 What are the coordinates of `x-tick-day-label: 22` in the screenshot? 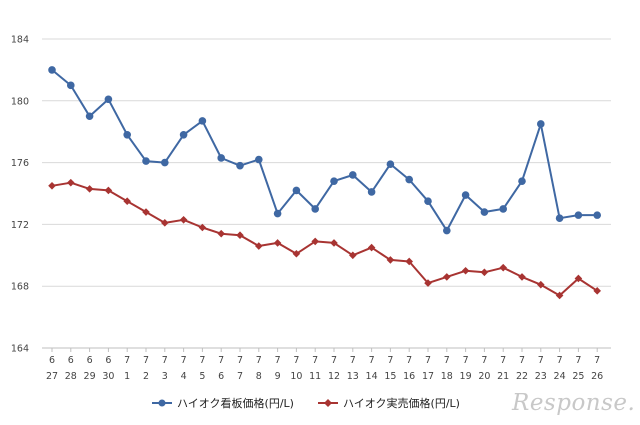 It's located at (522, 376).